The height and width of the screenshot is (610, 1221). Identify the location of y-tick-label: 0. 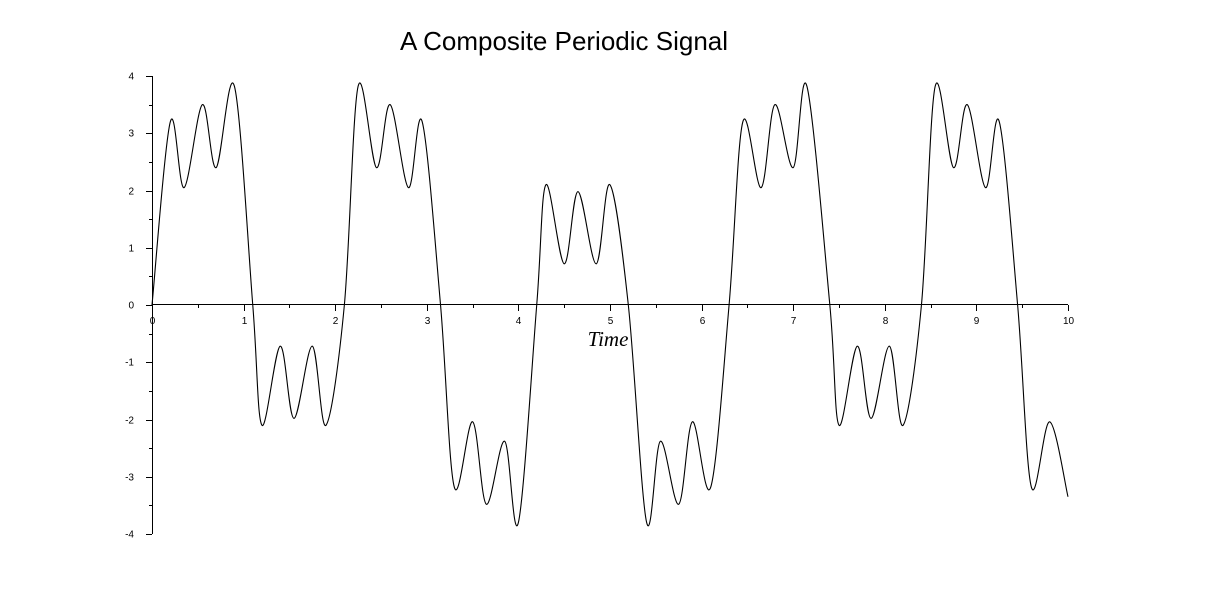
(131, 306).